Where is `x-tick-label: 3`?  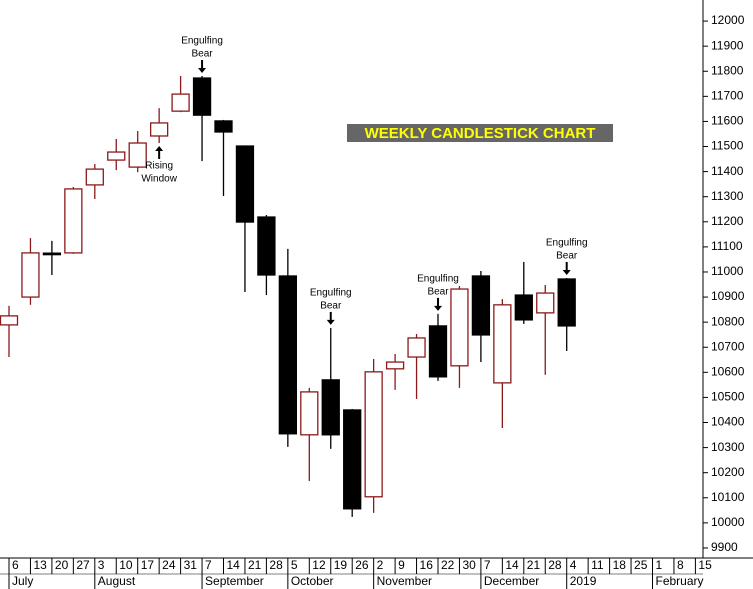 x-tick-label: 3 is located at coordinates (101, 565).